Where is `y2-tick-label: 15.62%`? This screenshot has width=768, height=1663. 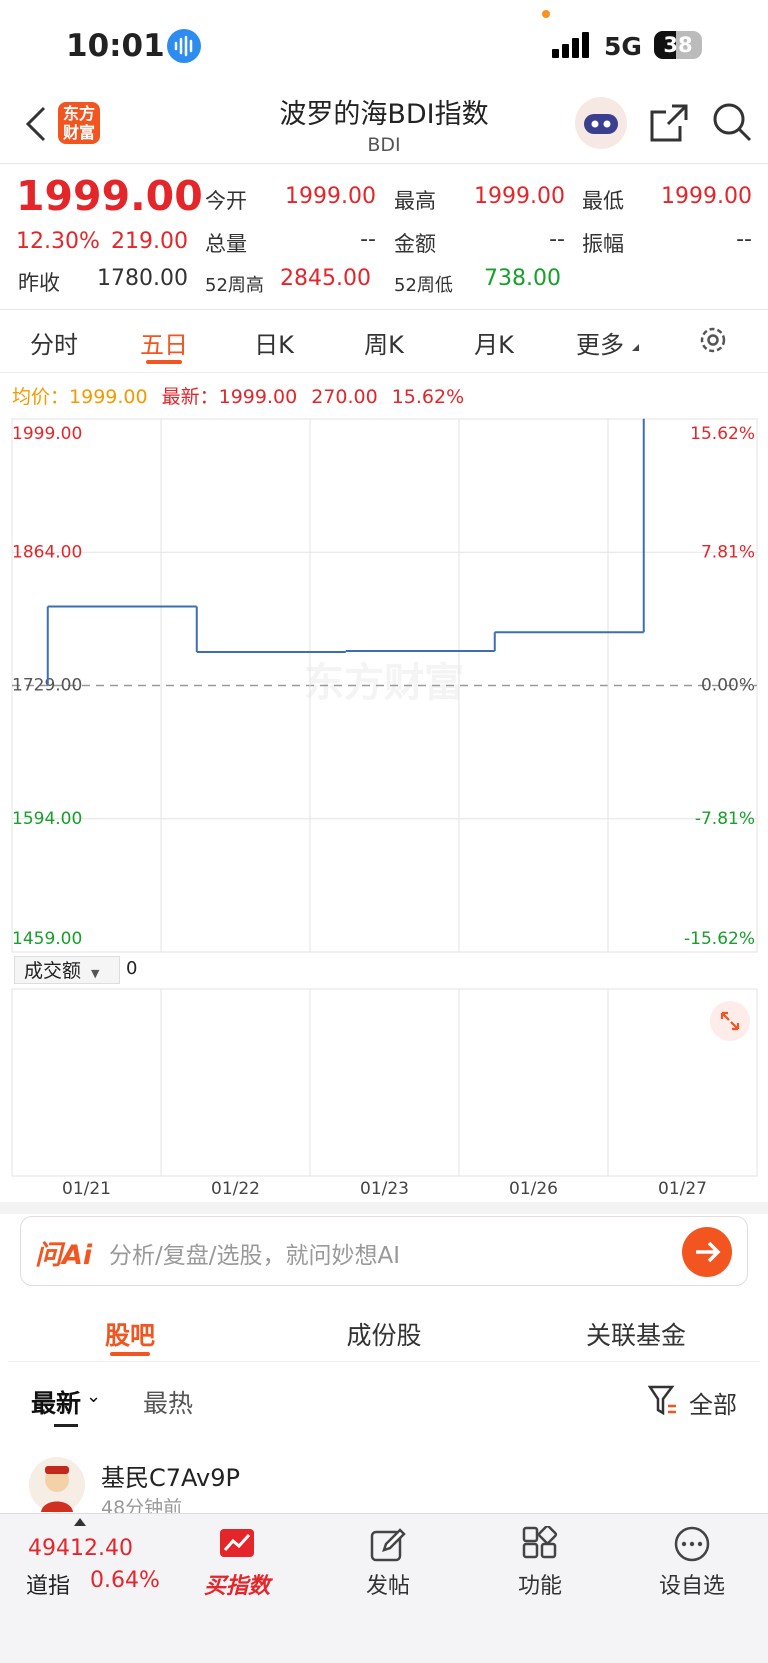
y2-tick-label: 15.62% is located at coordinates (722, 434).